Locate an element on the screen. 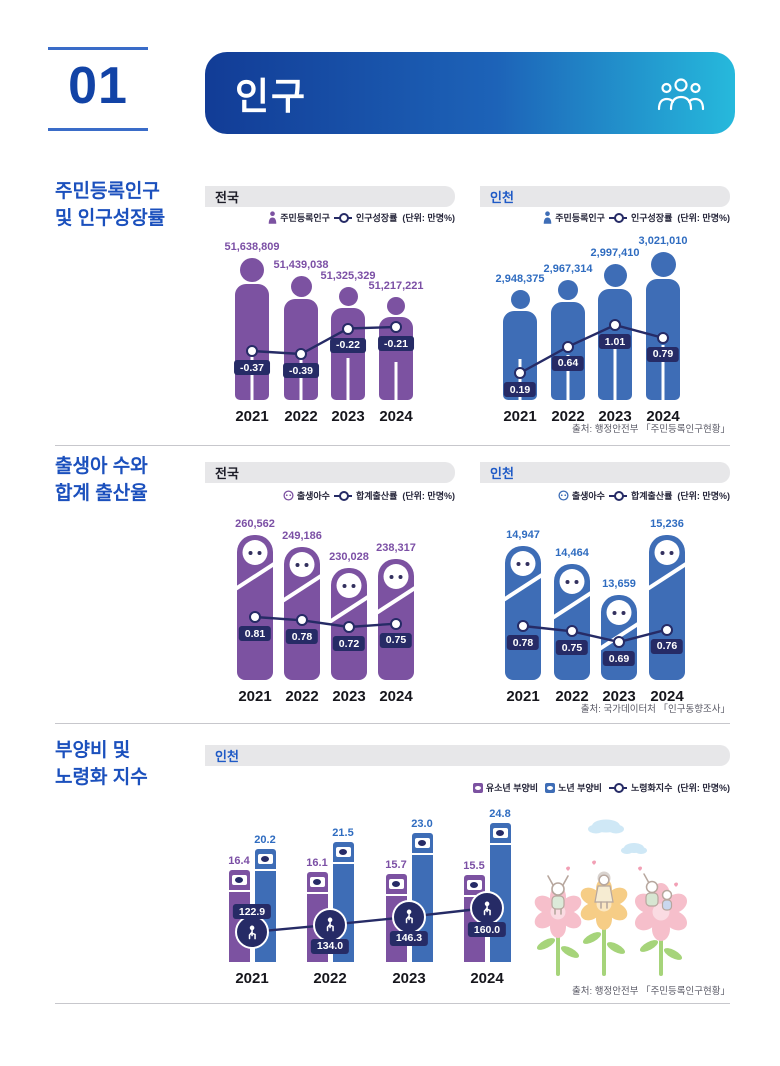 The width and height of the screenshot is (780, 1066). page-title: 인구 is located at coordinates (271, 96).